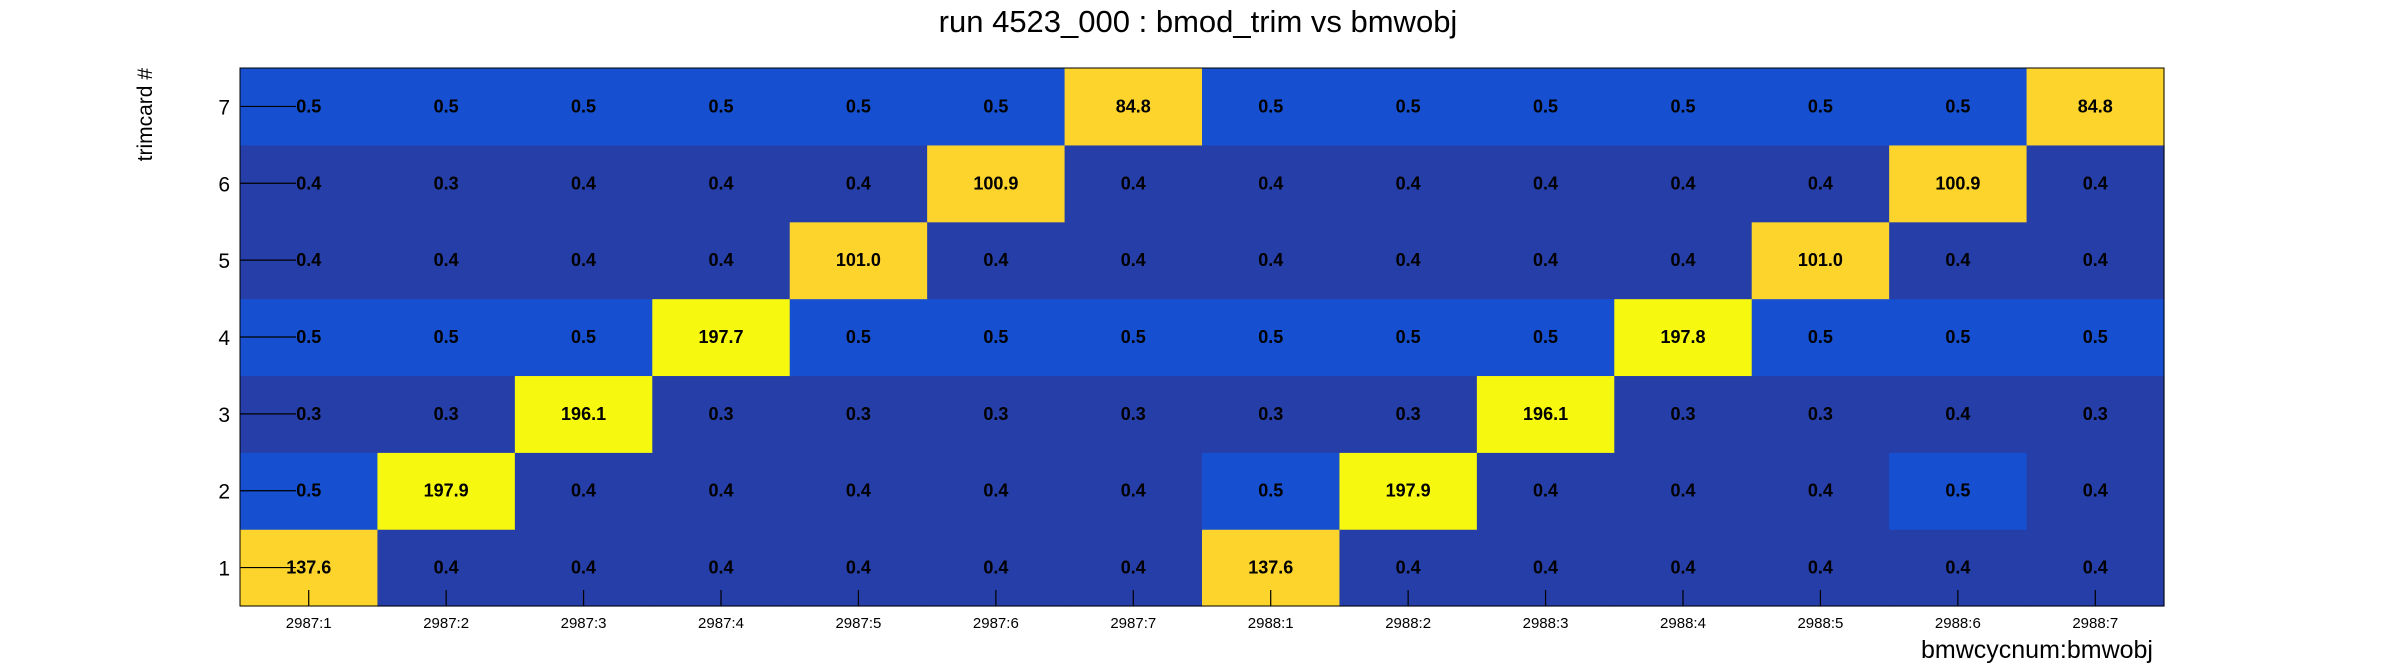 The height and width of the screenshot is (672, 2396). What do you see at coordinates (1820, 623) in the screenshot?
I see `x-tick-label: 2988:5` at bounding box center [1820, 623].